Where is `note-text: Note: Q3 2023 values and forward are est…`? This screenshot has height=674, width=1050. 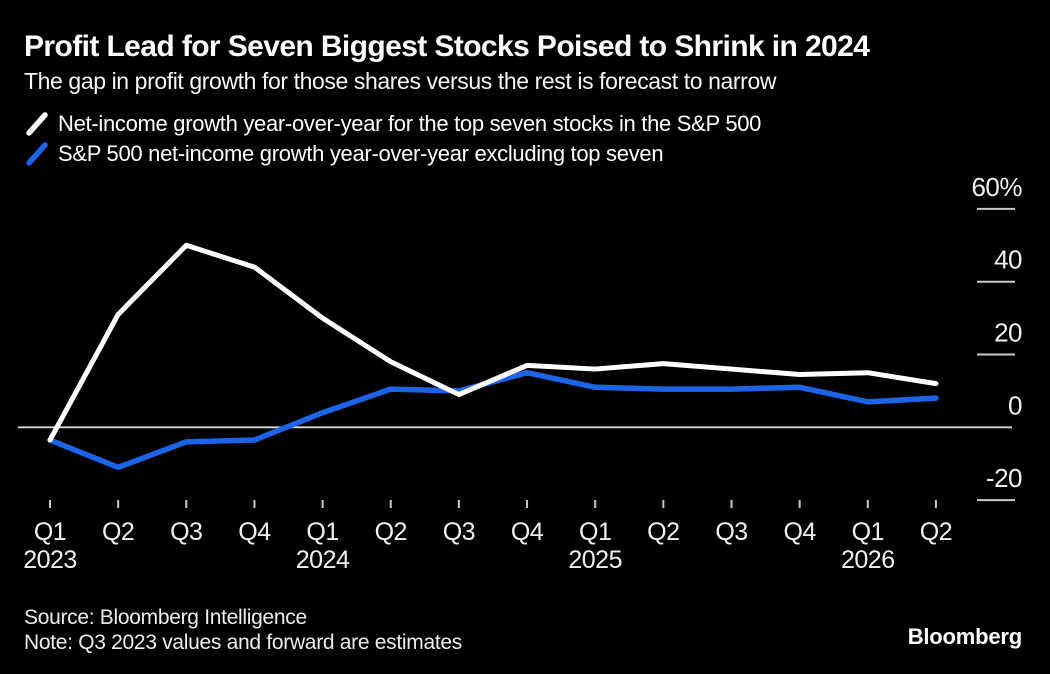
note-text: Note: Q3 2023 values and forward are est… is located at coordinates (243, 642).